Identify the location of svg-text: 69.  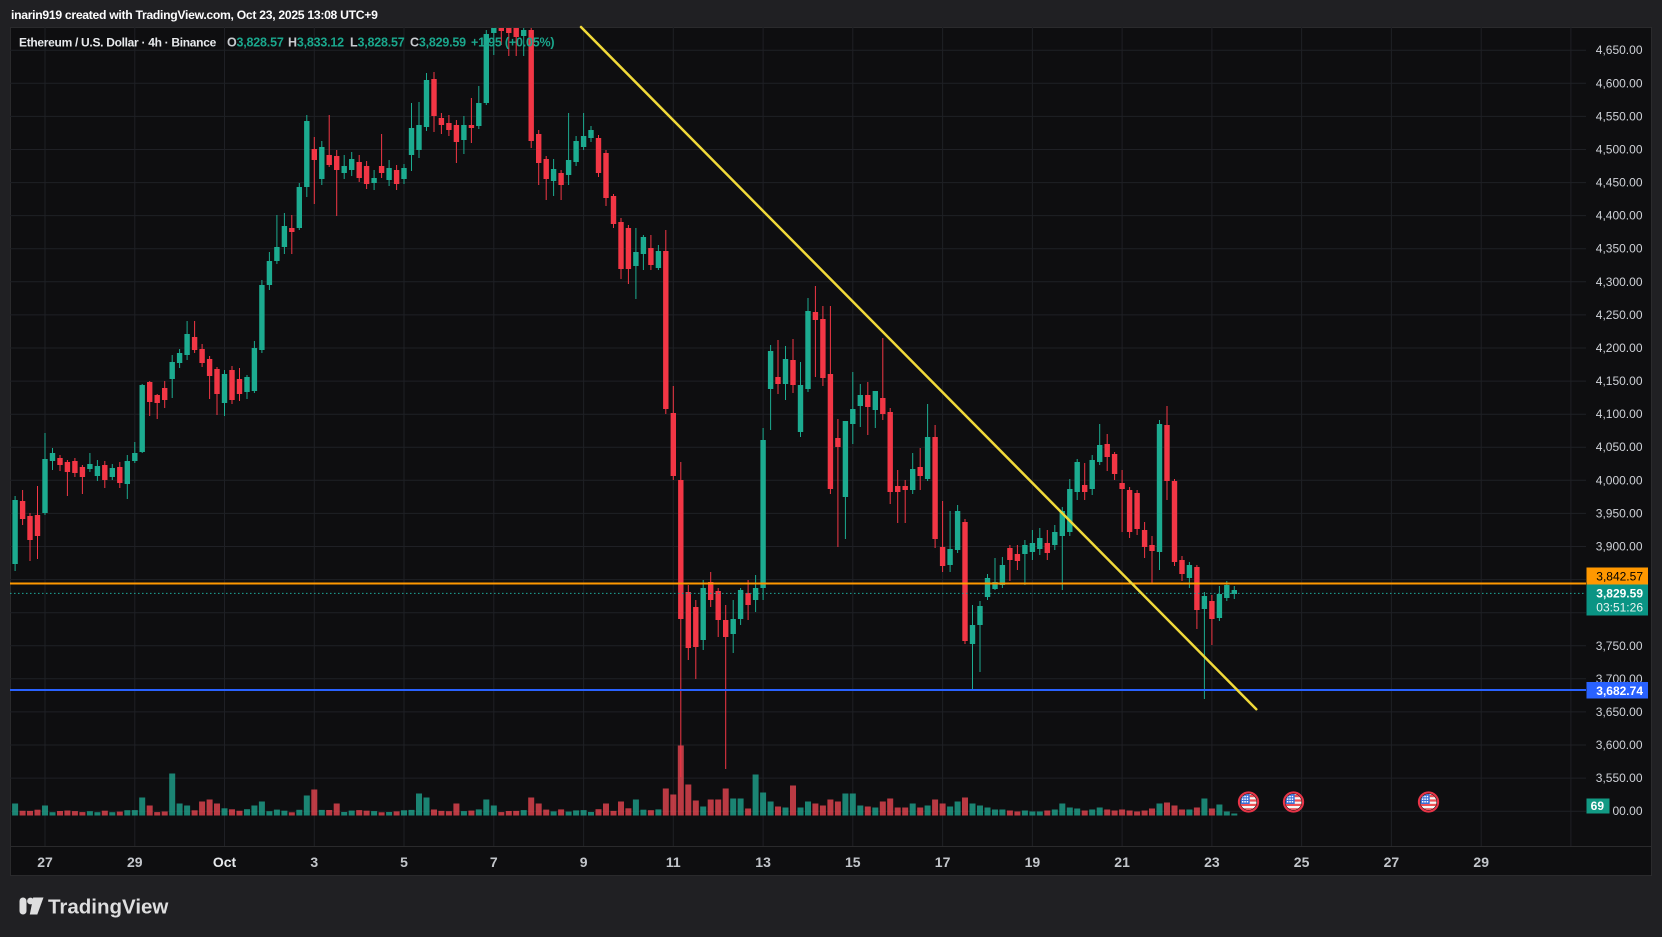
(1598, 806).